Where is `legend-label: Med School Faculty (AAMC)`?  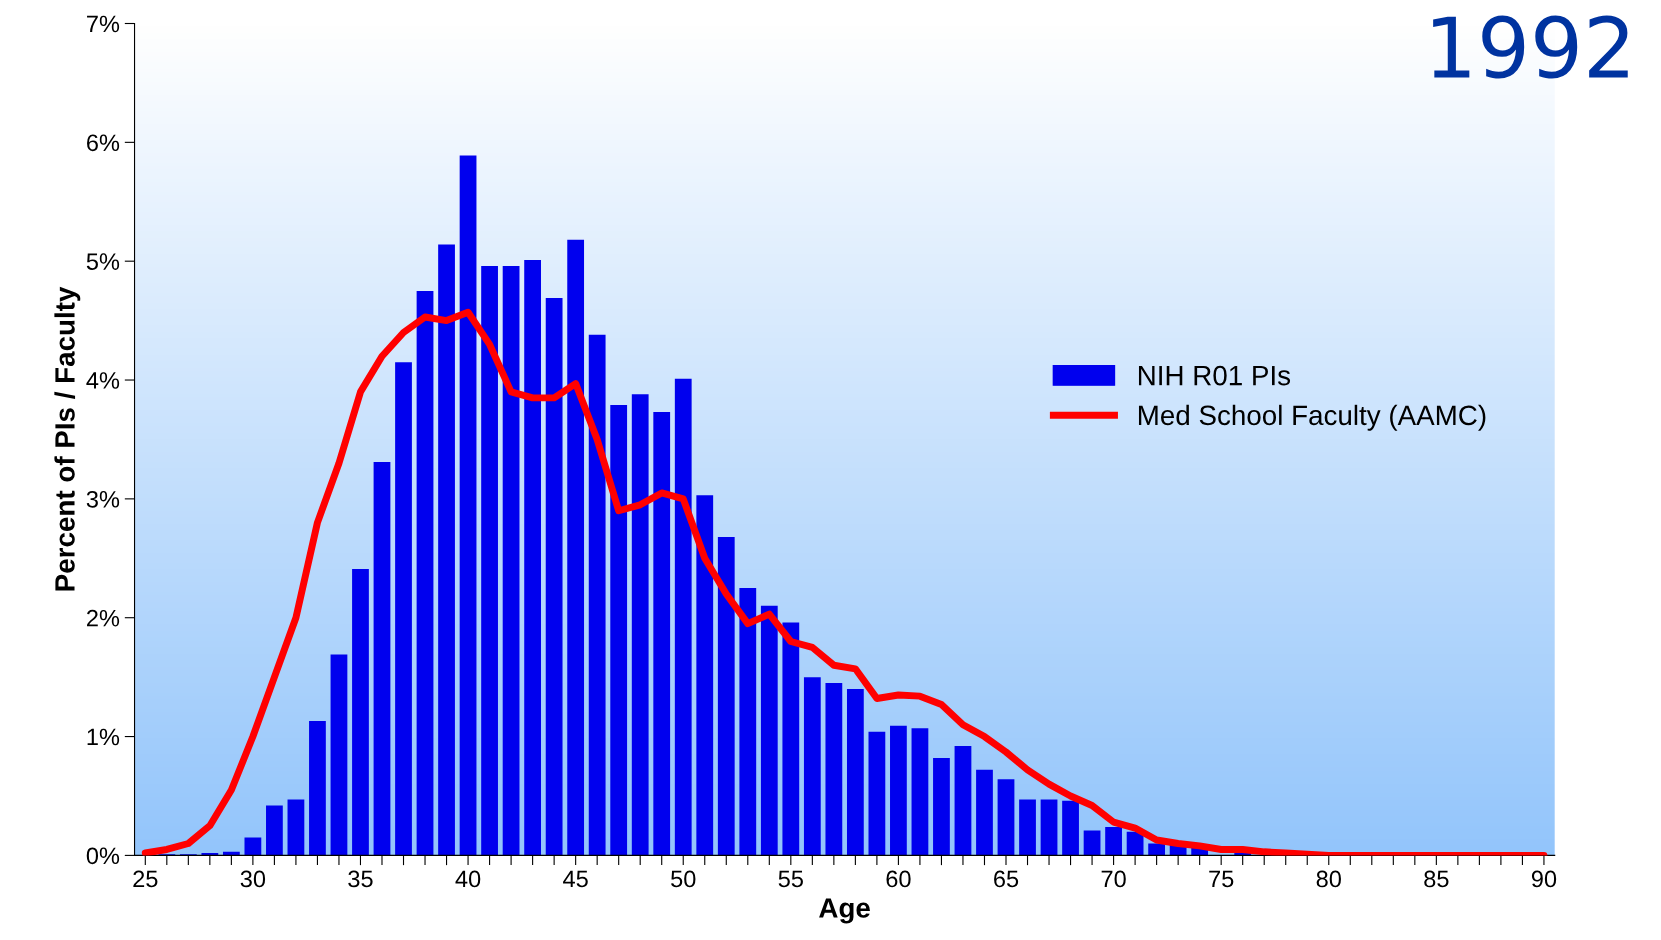 legend-label: Med School Faculty (AAMC) is located at coordinates (1312, 417).